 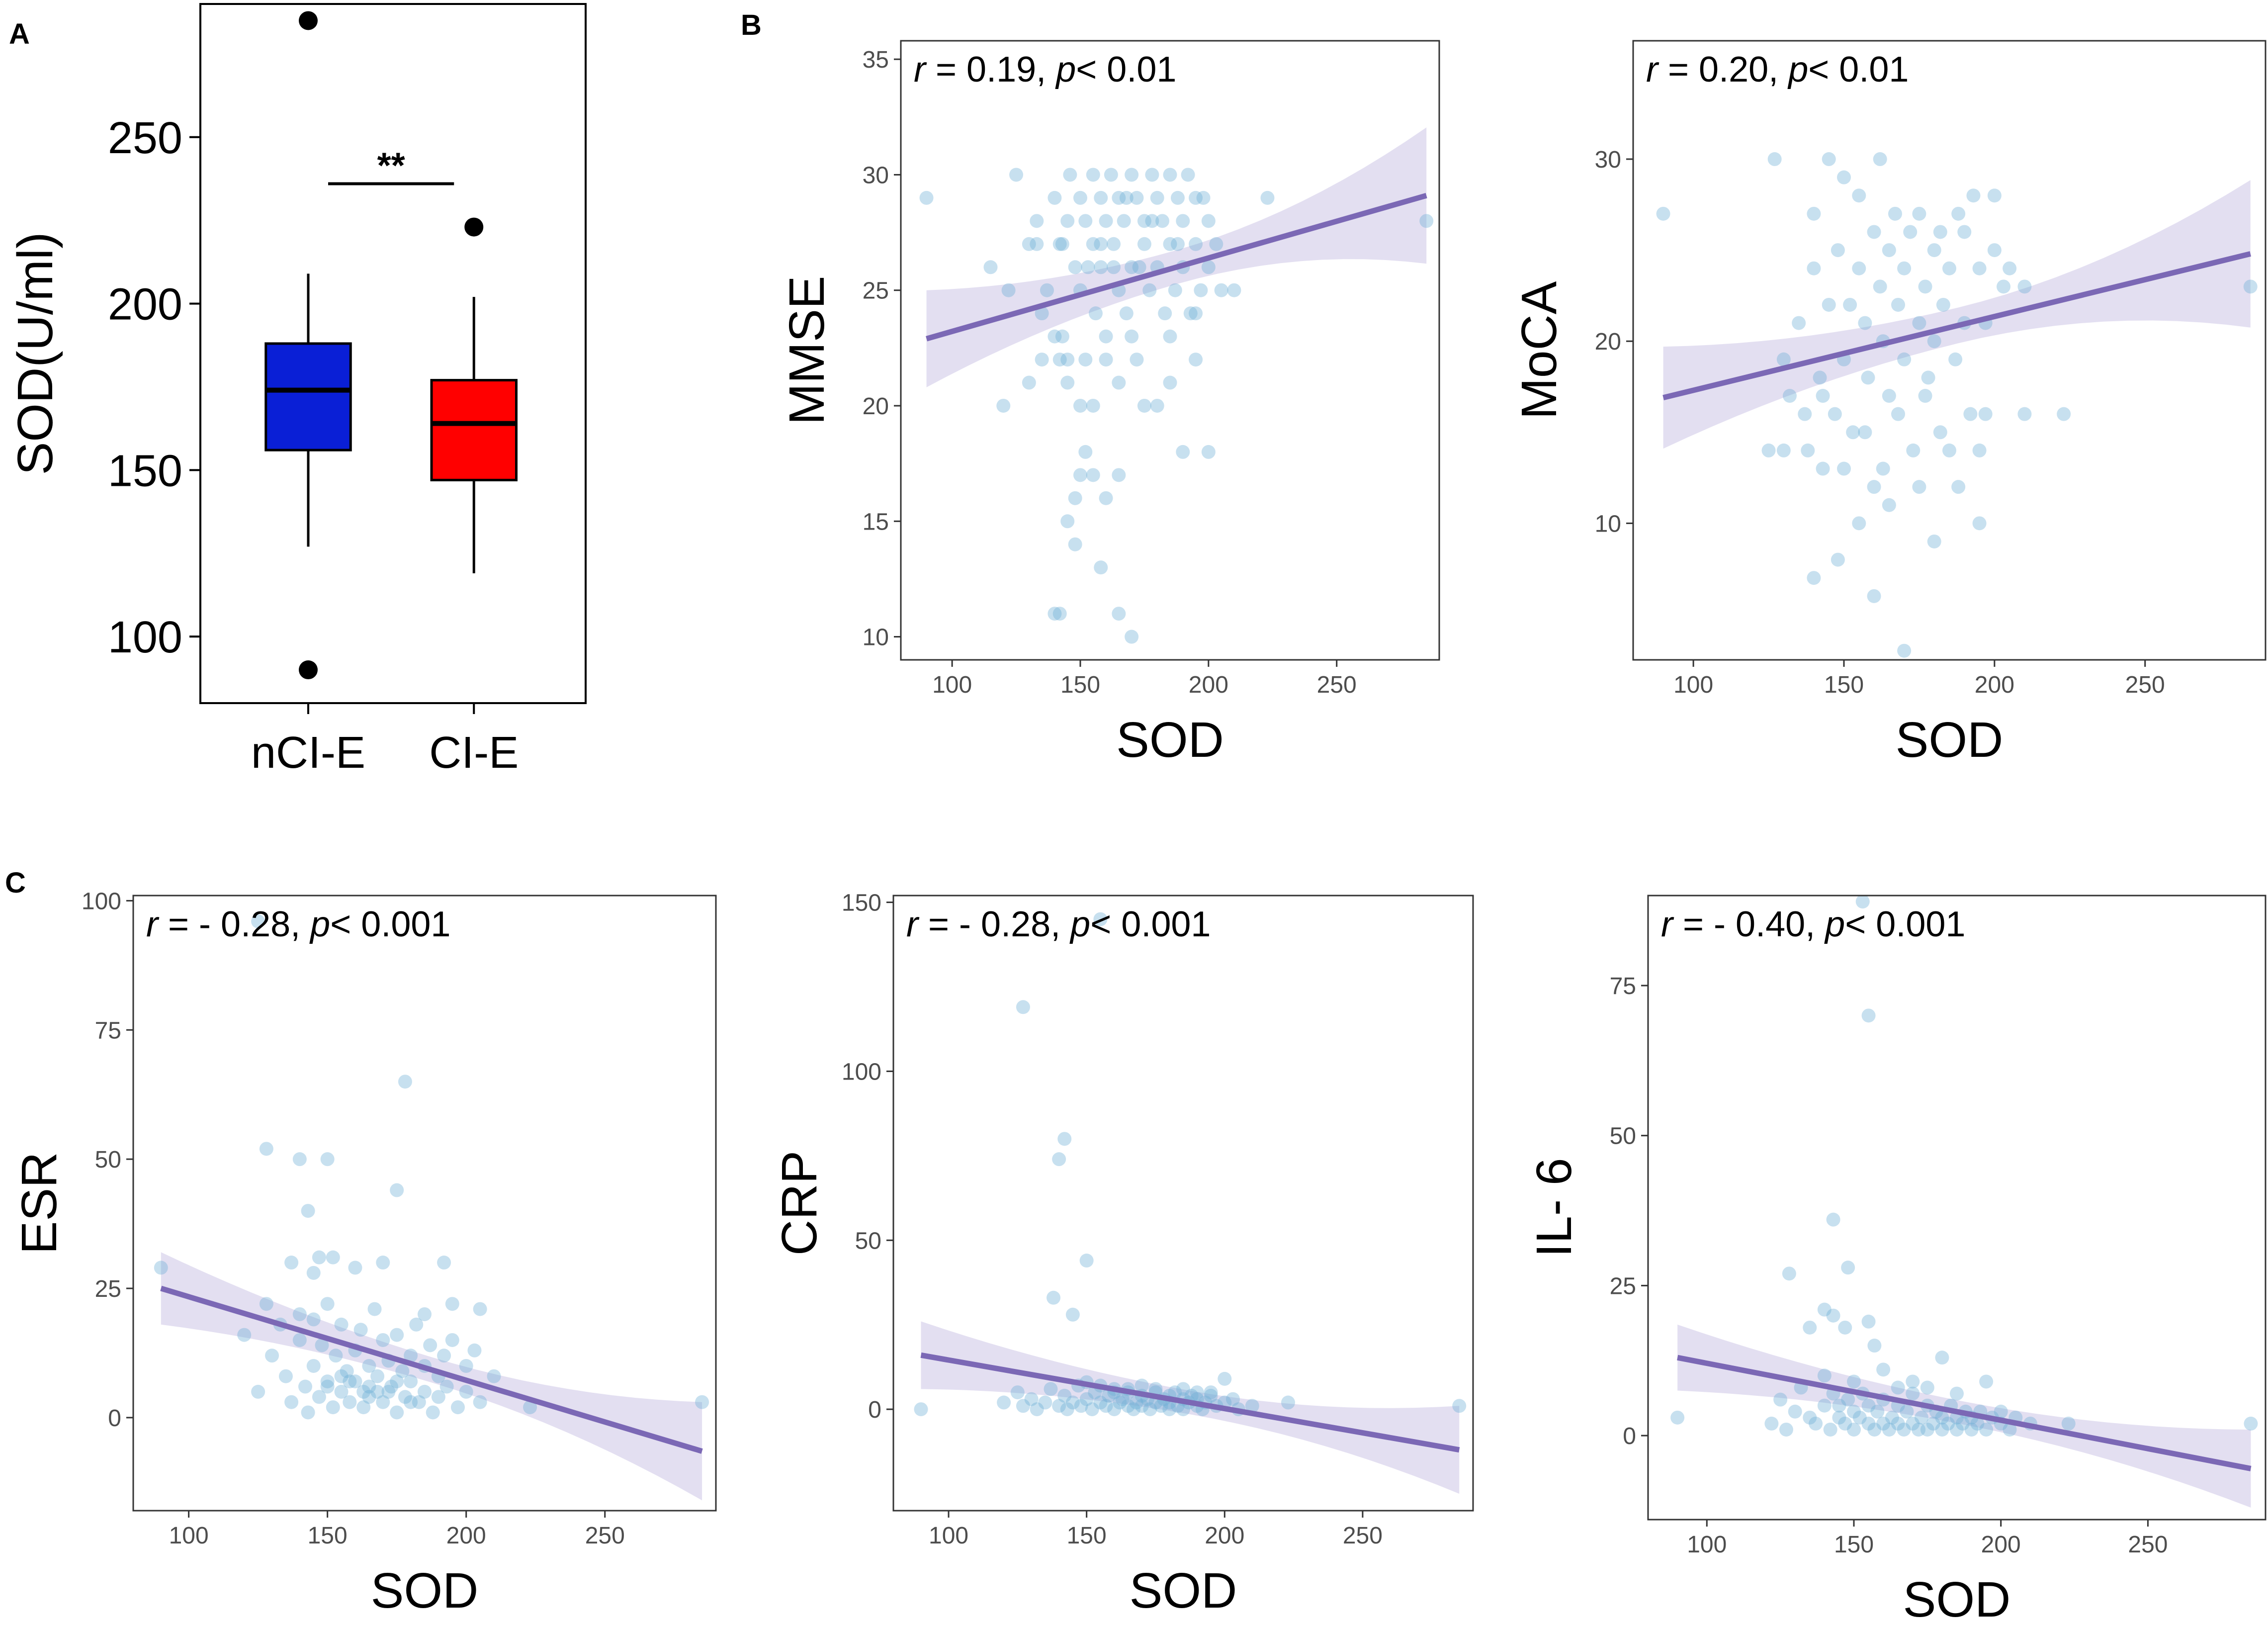 What do you see at coordinates (799, 1204) in the screenshot?
I see `y-axis-title: CRP` at bounding box center [799, 1204].